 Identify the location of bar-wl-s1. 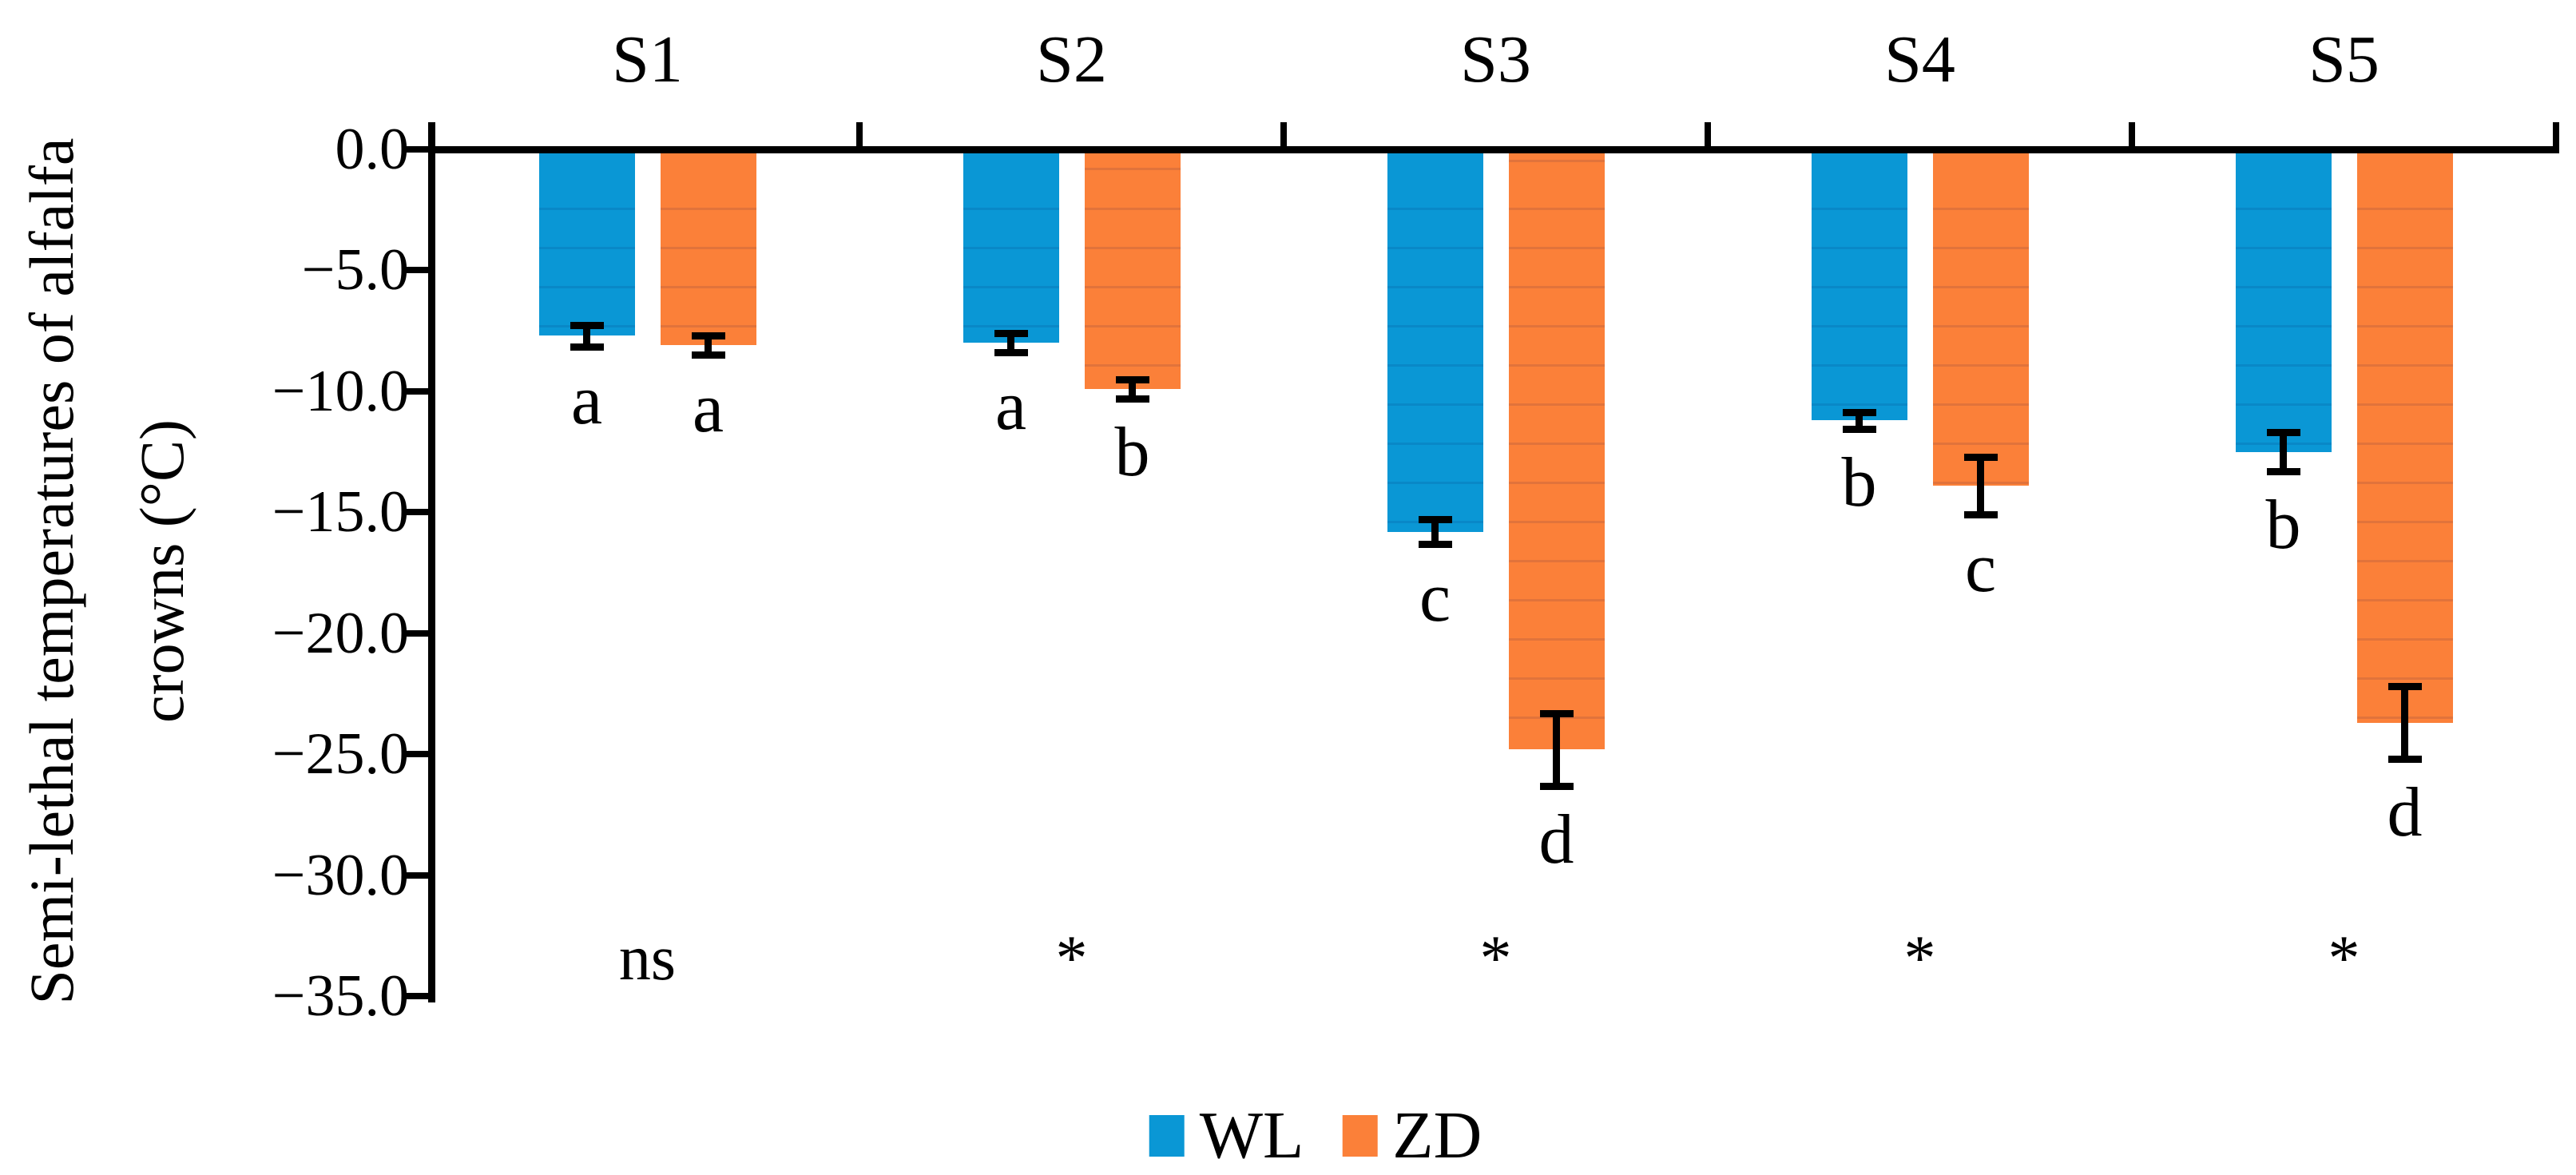
(586, 244).